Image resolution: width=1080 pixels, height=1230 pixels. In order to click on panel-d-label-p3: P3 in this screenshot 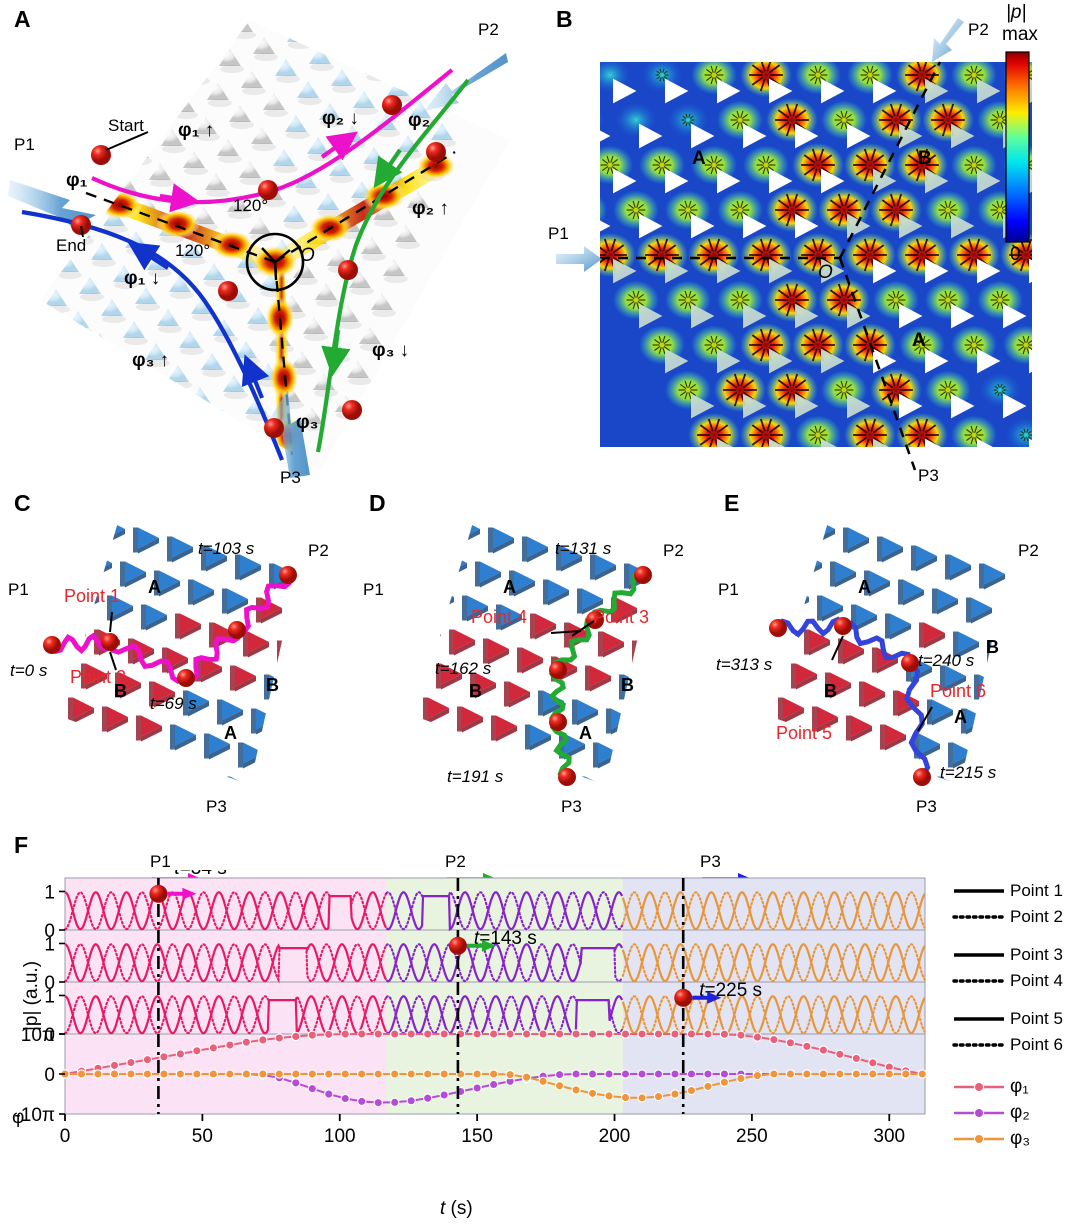, I will do `click(571, 806)`.